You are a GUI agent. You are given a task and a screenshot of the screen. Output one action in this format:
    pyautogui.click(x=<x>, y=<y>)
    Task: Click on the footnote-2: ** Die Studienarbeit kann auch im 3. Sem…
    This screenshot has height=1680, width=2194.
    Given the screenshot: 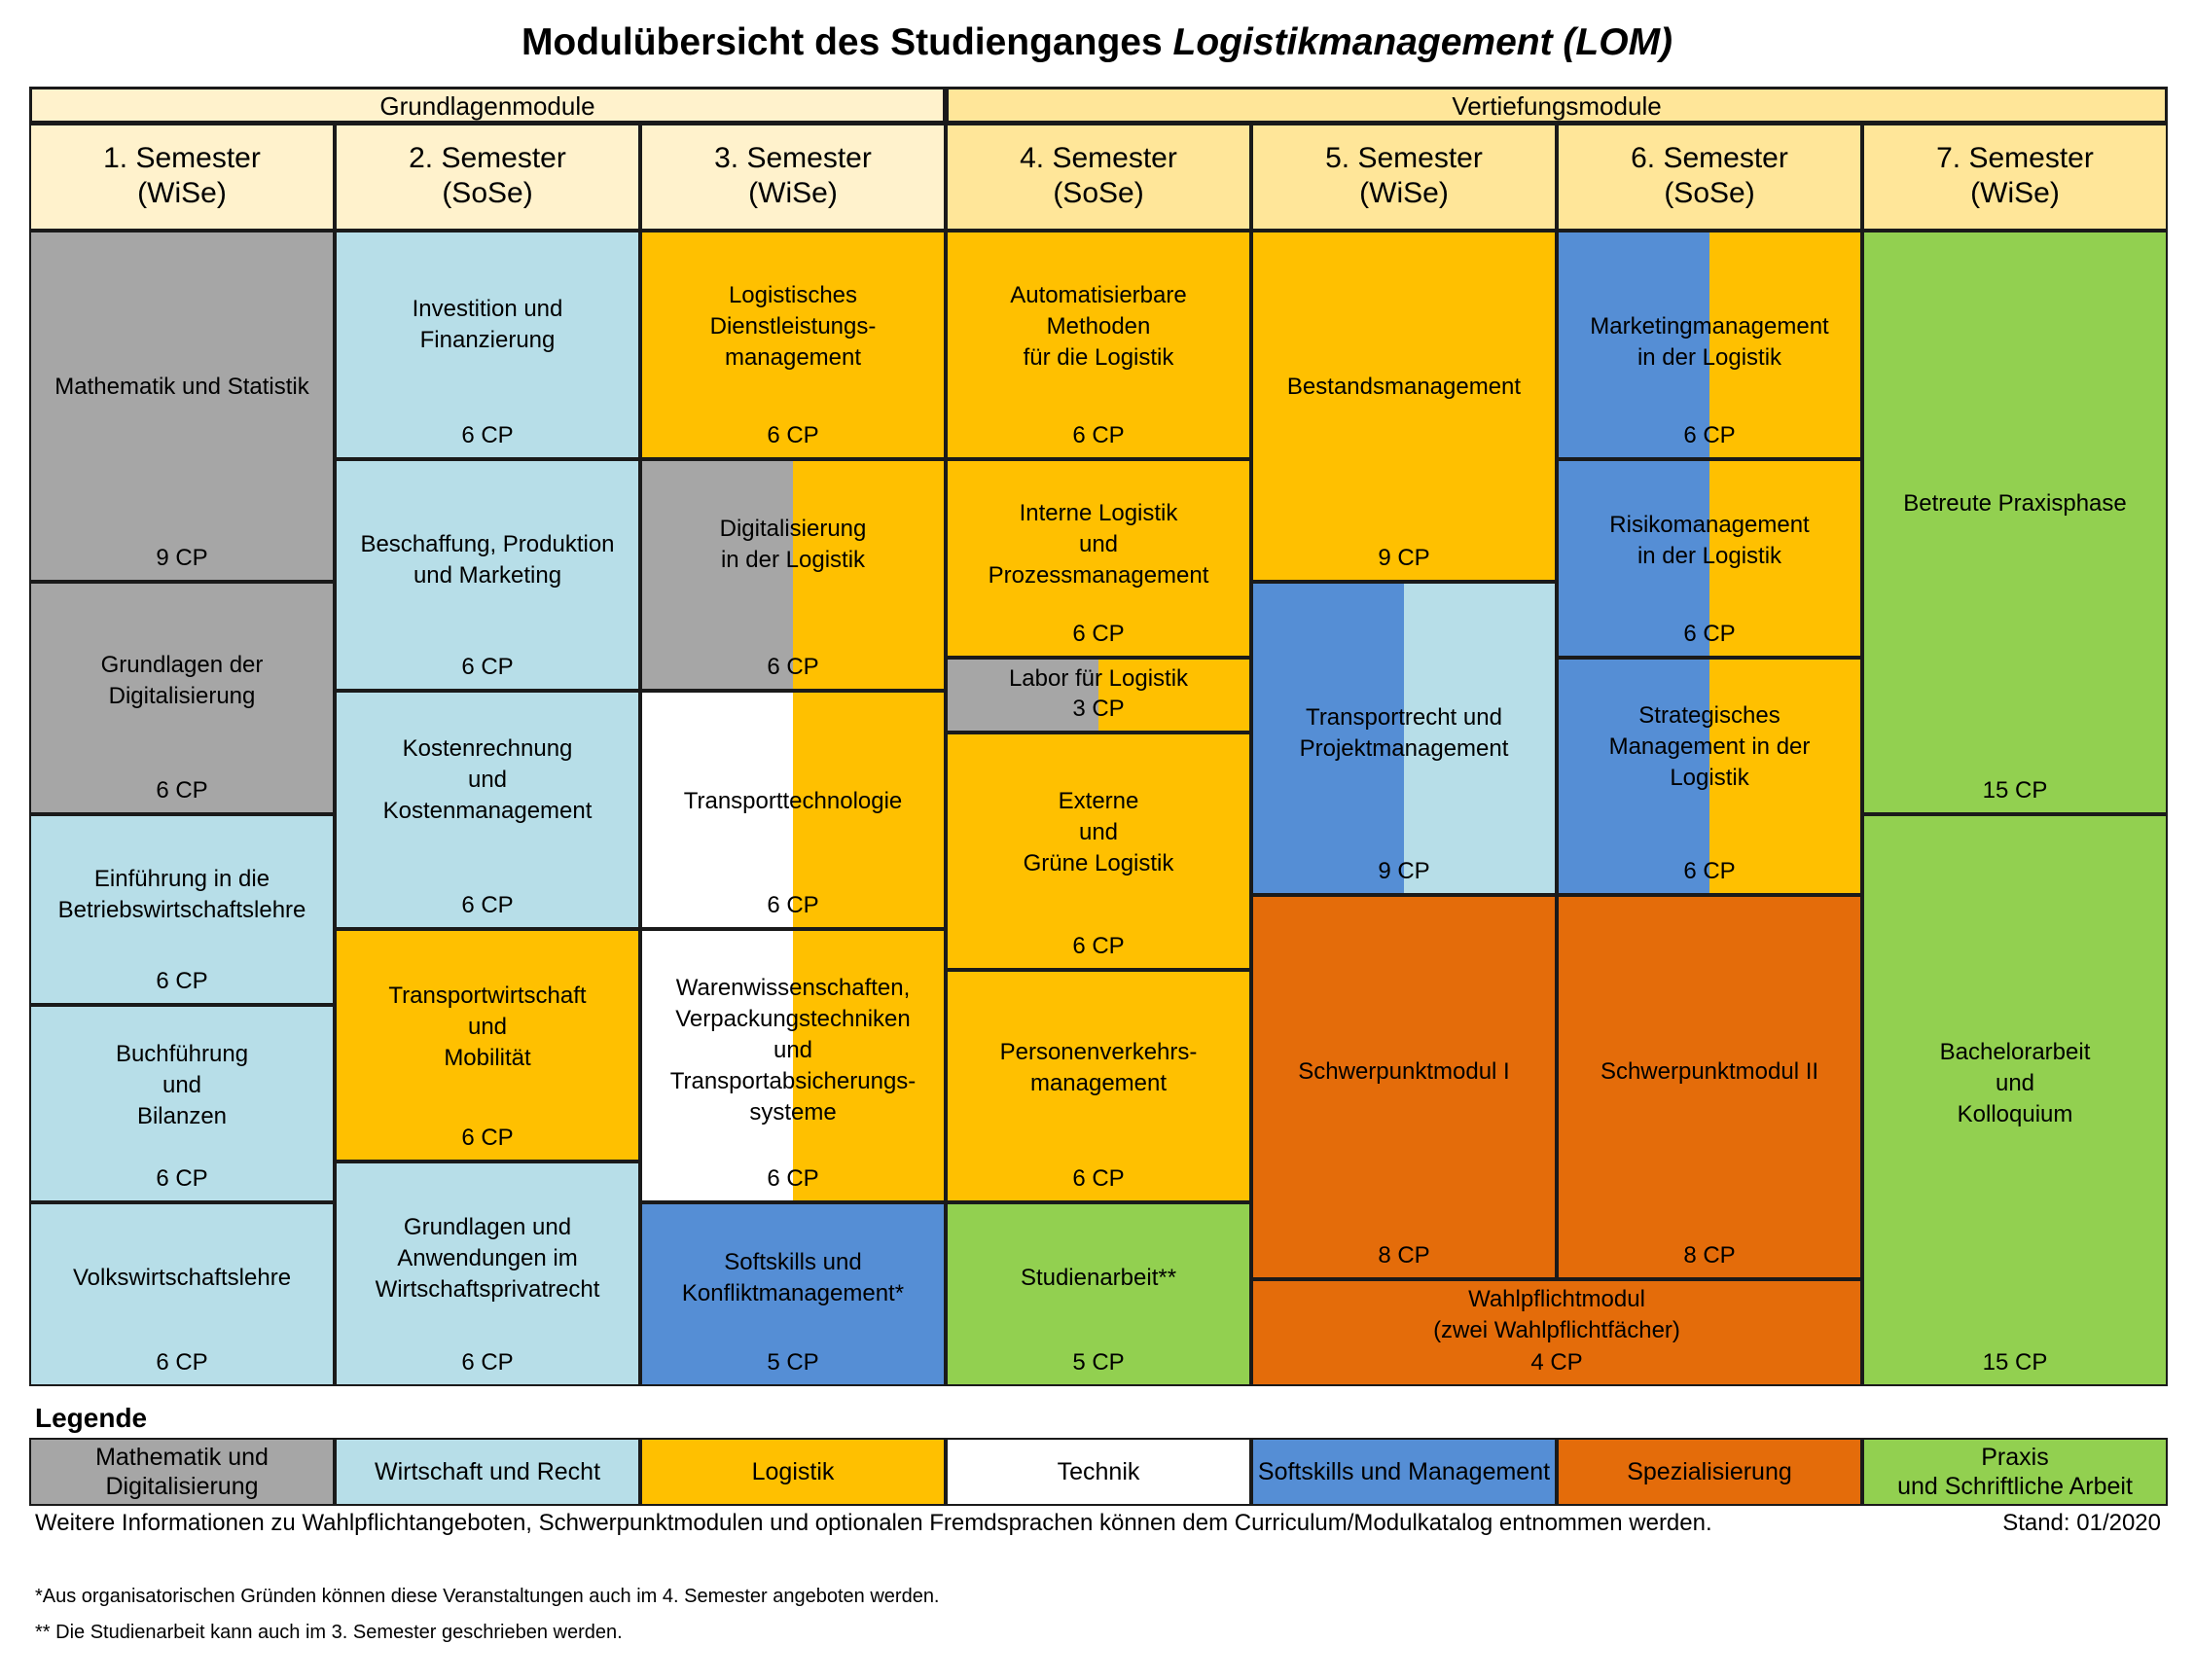 What is the action you would take?
    pyautogui.click(x=329, y=1632)
    